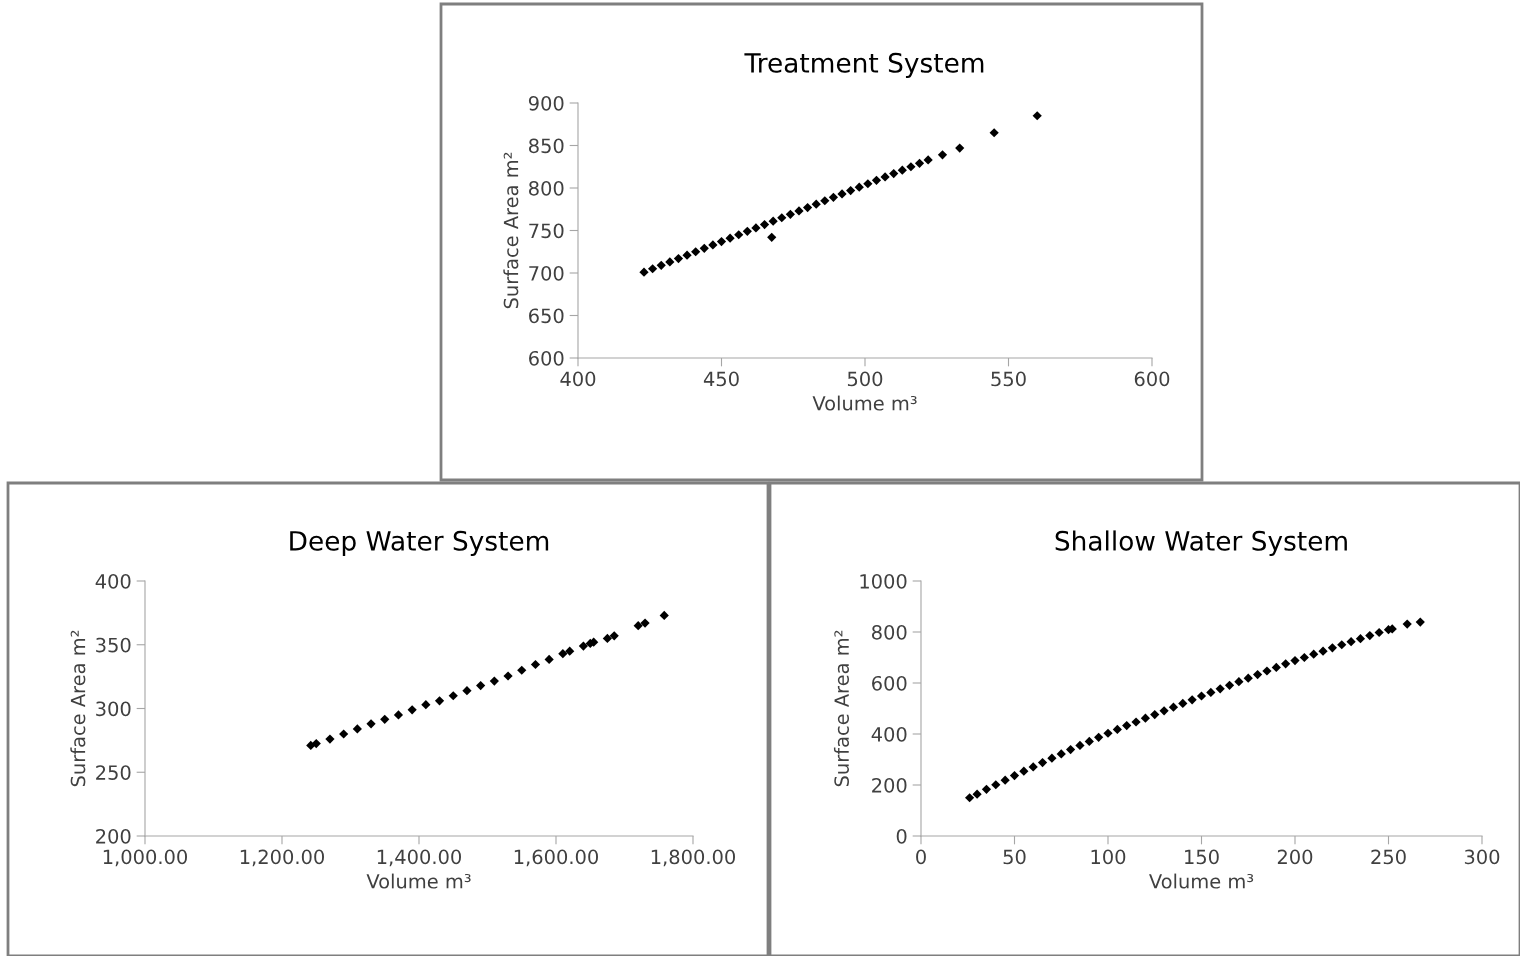 Image resolution: width=1520 pixels, height=956 pixels. What do you see at coordinates (1482, 857) in the screenshot?
I see `x-tick-label: 300` at bounding box center [1482, 857].